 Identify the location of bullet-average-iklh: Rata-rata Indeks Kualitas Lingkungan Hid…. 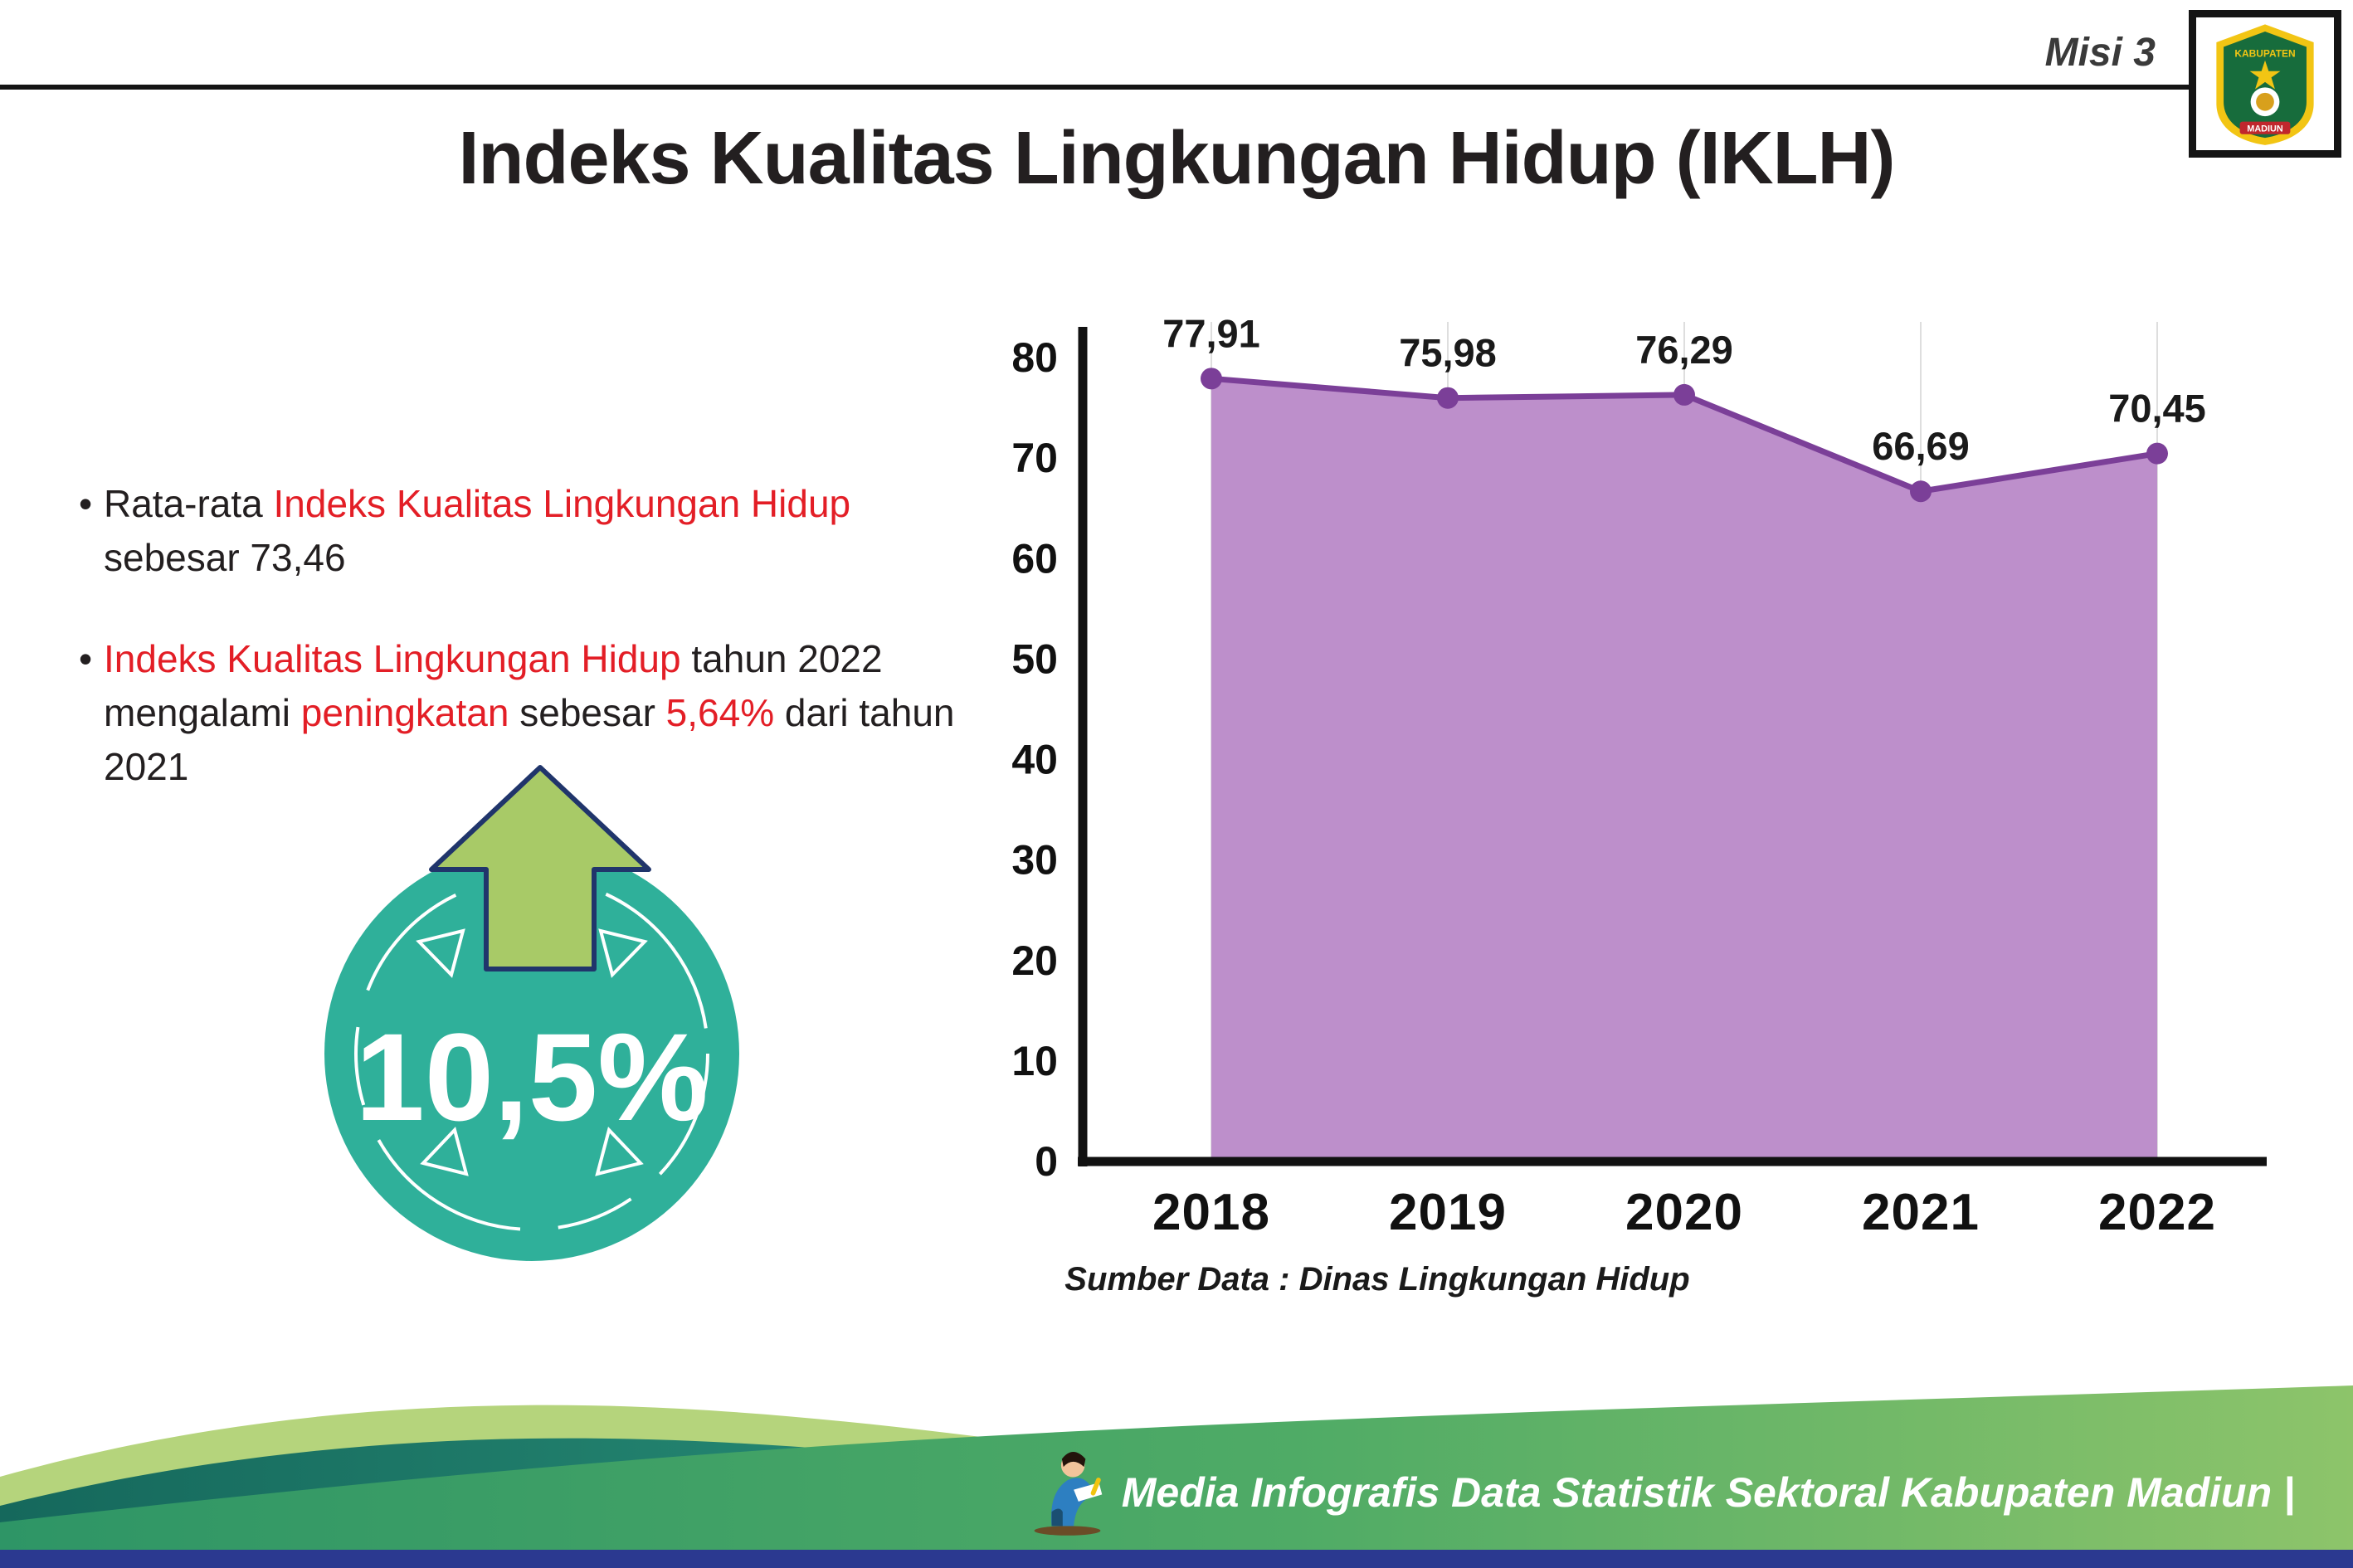
(537, 531).